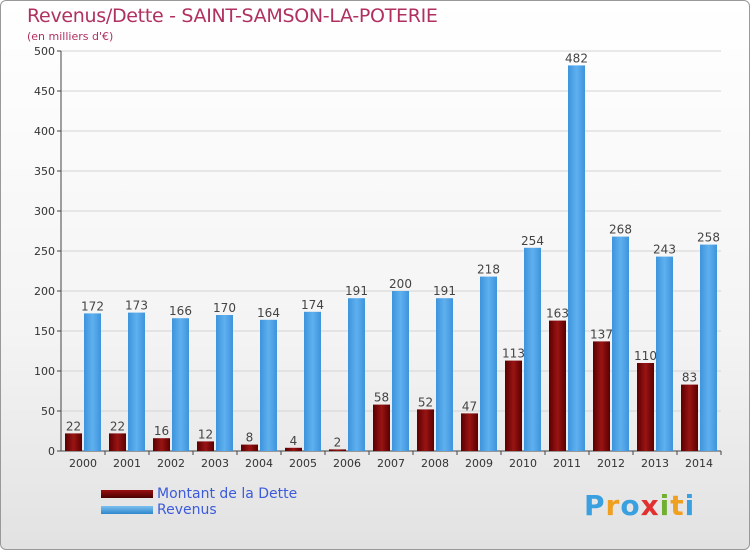  I want to click on y-tick-label: 150, so click(44, 331).